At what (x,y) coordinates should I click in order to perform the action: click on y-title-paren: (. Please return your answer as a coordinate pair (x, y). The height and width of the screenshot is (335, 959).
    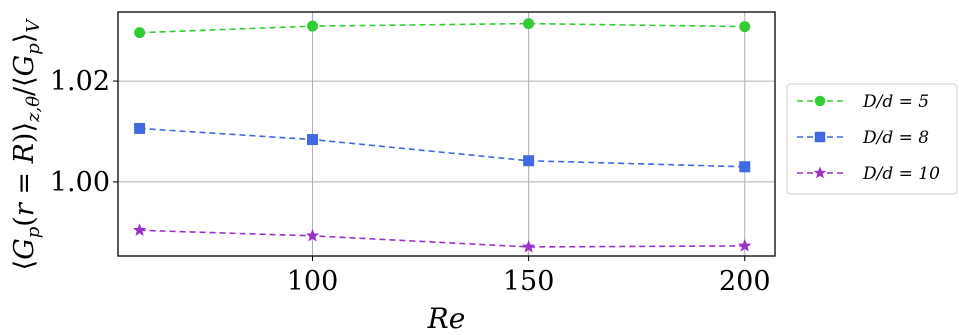
    Looking at the image, I should click on (24, 221).